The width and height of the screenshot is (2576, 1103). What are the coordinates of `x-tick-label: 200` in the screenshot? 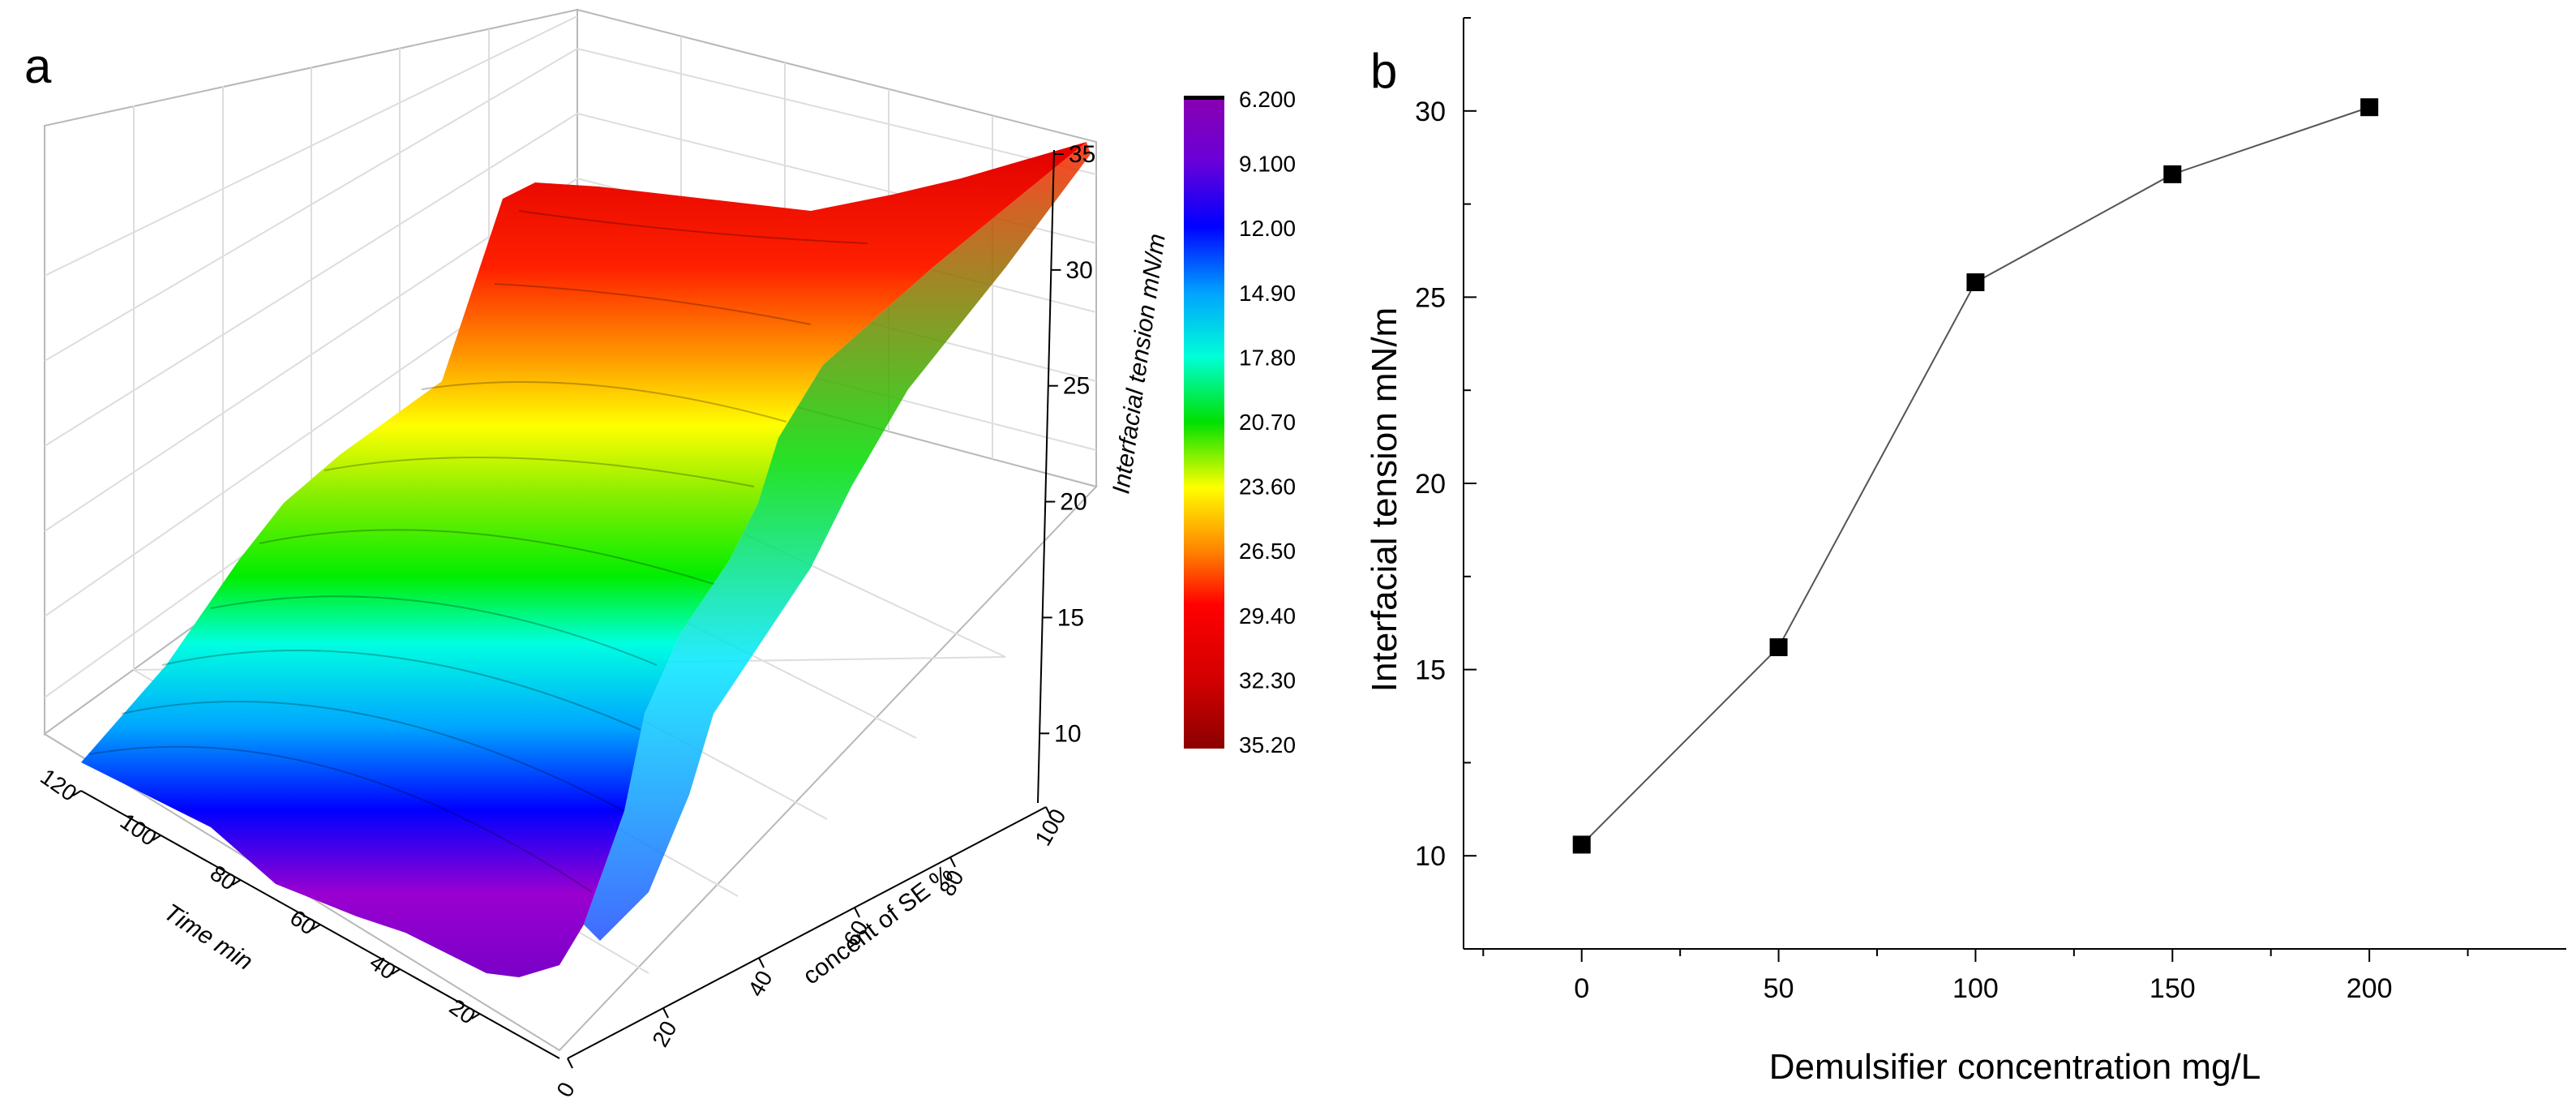 It's located at (2370, 988).